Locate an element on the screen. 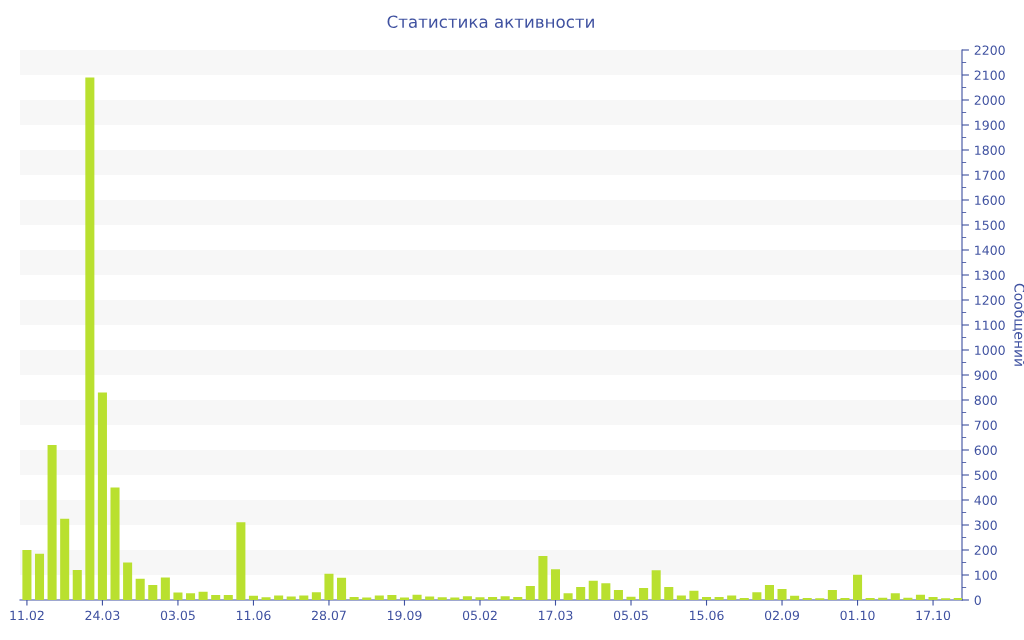 This screenshot has width=1024, height=640. x-tick-label: 17.03 is located at coordinates (555, 615).